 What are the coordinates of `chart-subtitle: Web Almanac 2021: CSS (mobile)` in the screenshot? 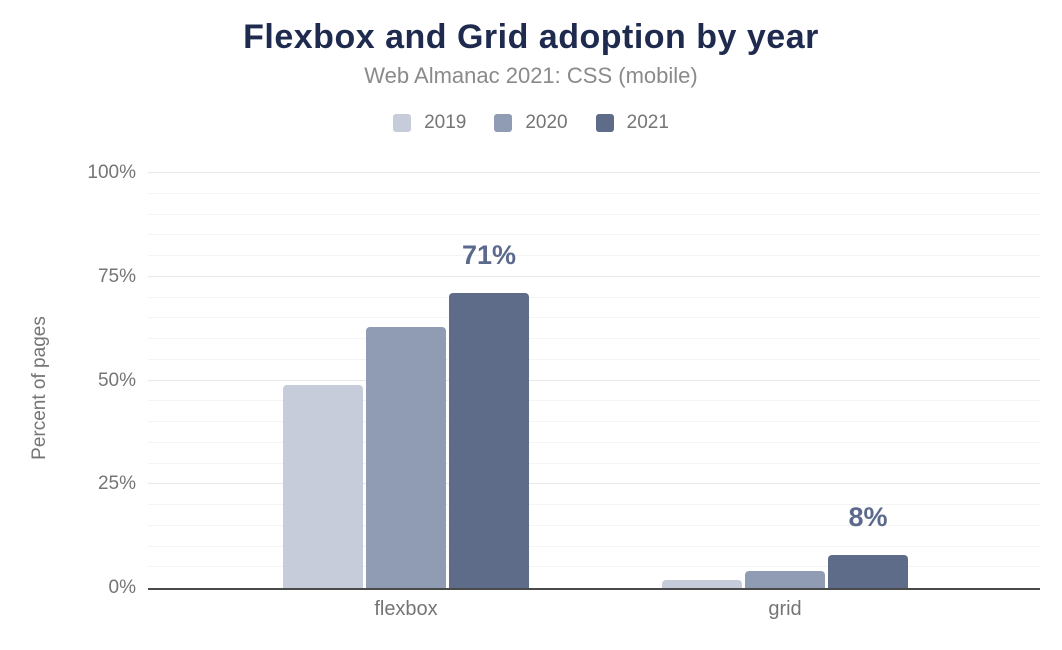 It's located at (531, 75).